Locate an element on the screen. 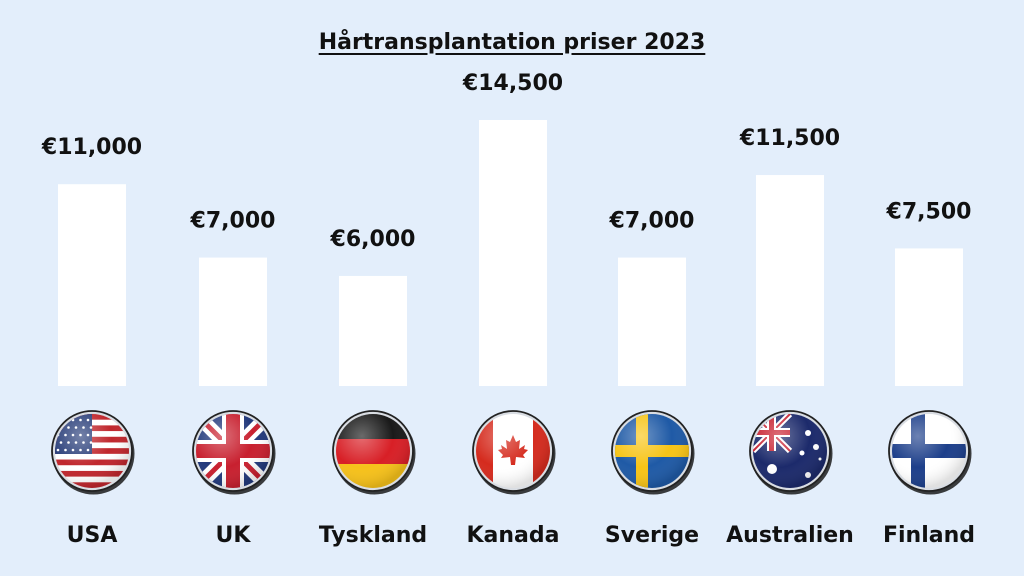  bar-uk is located at coordinates (233, 321).